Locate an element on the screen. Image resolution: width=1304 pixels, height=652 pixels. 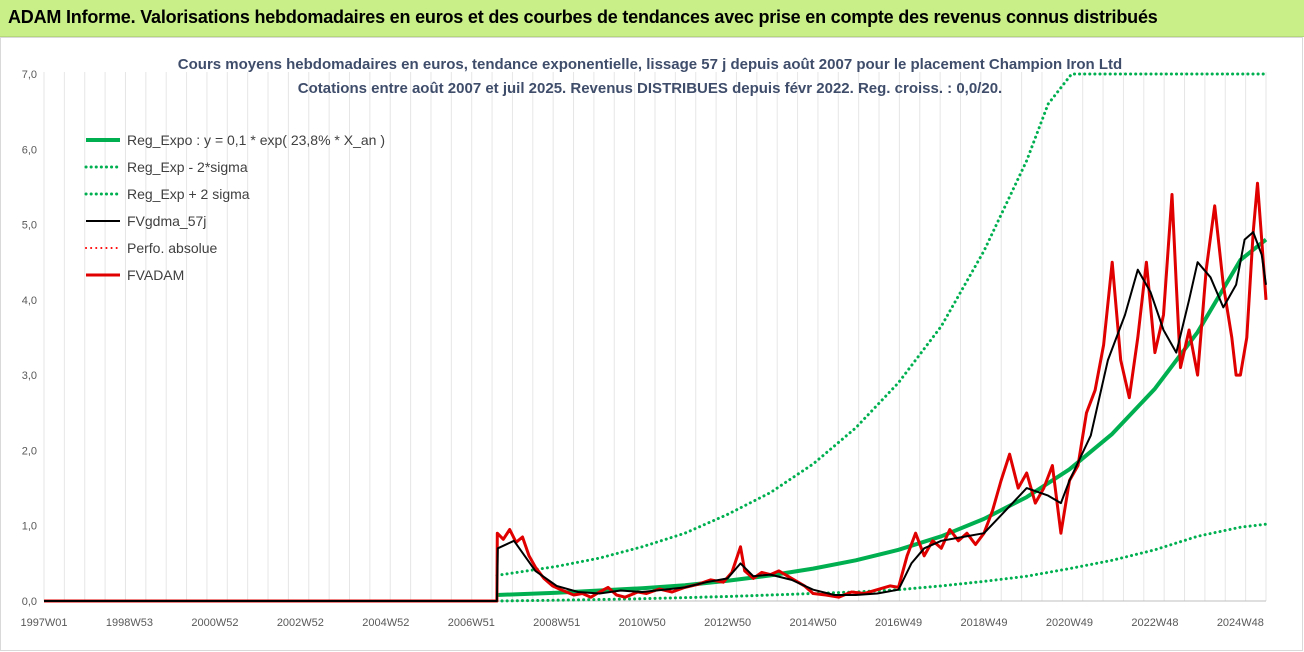
y-tick-label: 1,0 is located at coordinates (29, 527).